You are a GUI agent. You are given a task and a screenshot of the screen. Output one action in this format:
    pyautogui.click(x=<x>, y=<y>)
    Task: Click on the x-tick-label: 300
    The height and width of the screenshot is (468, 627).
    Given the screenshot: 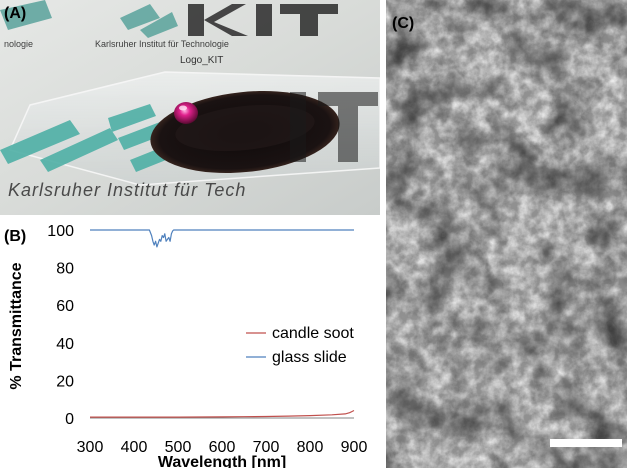 What is the action you would take?
    pyautogui.click(x=90, y=447)
    